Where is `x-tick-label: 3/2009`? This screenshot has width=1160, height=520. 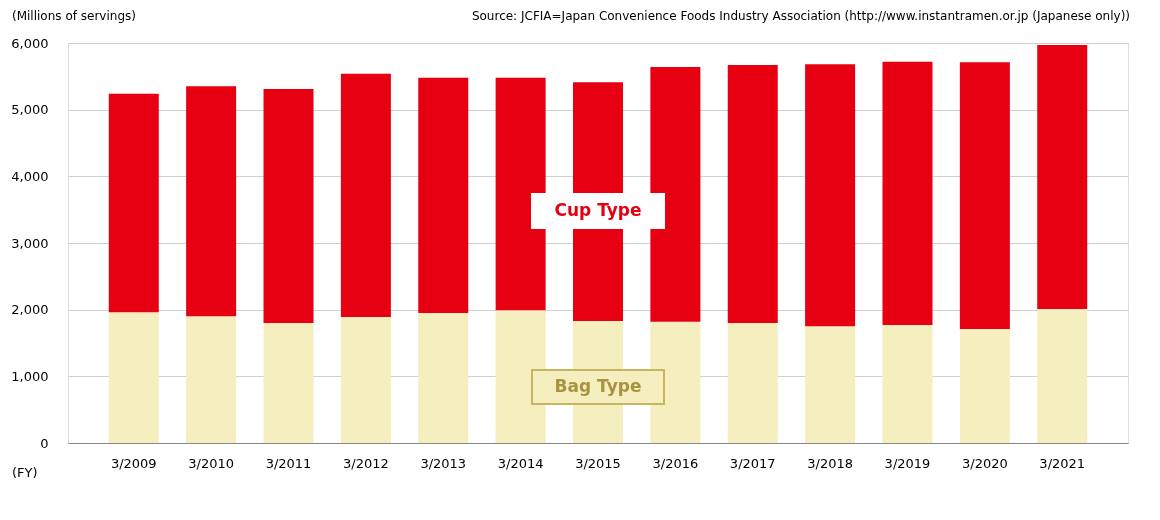 x-tick-label: 3/2009 is located at coordinates (133, 463).